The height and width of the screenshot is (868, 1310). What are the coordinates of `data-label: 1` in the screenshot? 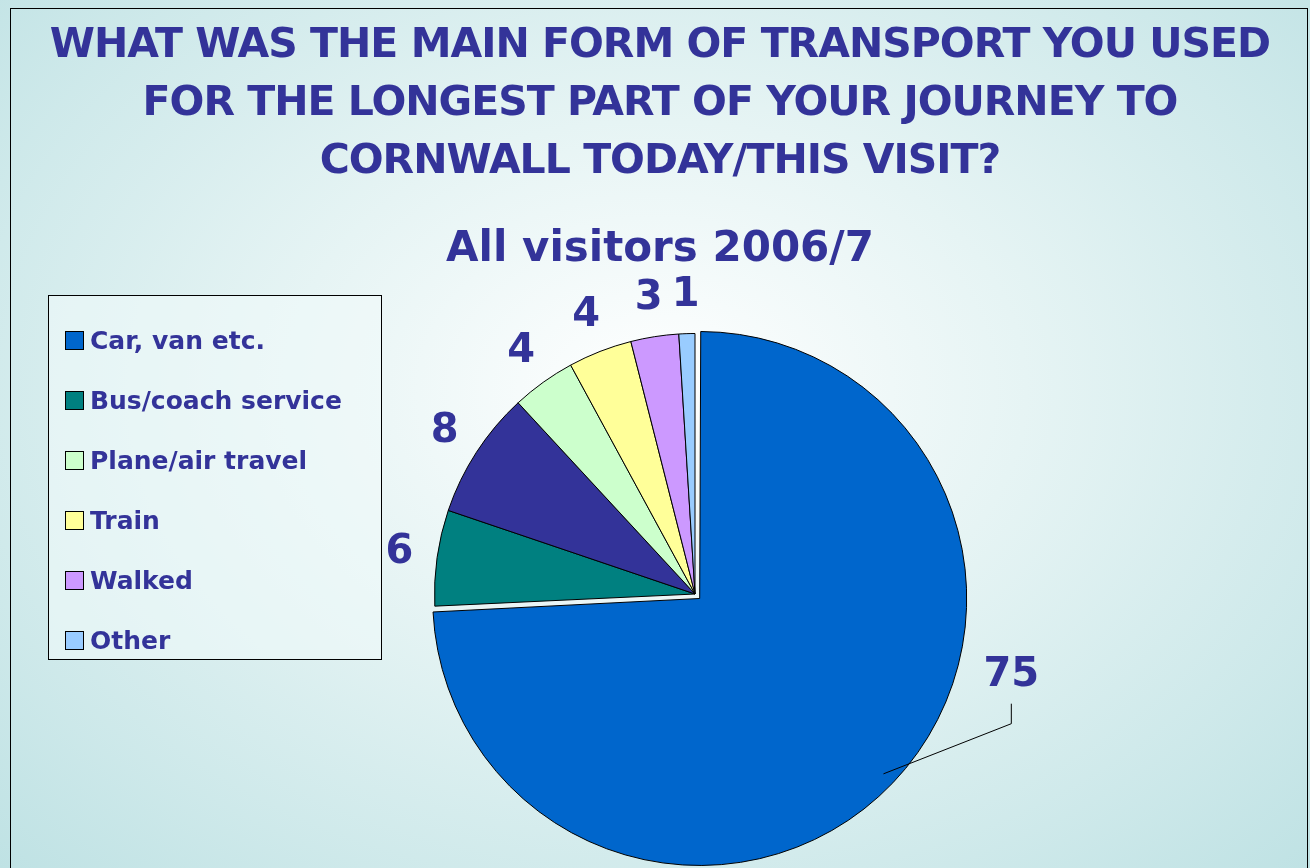 It's located at (685, 292).